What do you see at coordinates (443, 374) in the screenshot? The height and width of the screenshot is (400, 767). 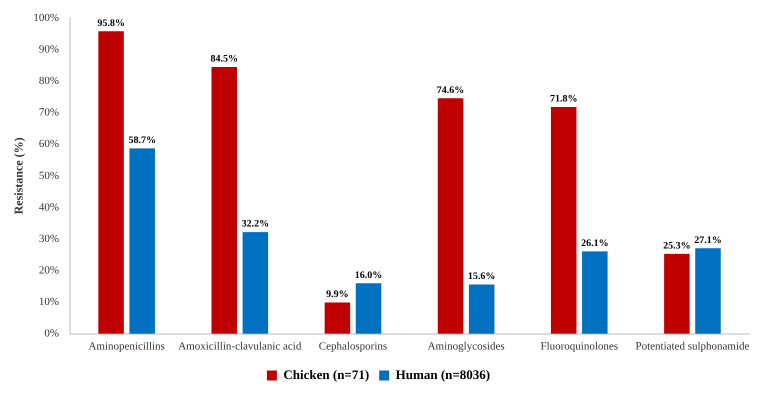 I see `legend-label: Human (n=8036)` at bounding box center [443, 374].